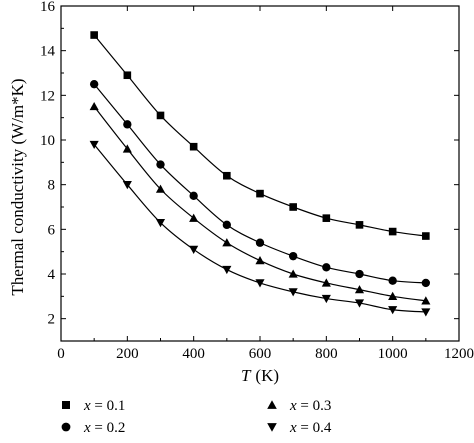 The width and height of the screenshot is (474, 443). What do you see at coordinates (393, 354) in the screenshot?
I see `x-tick-label: 1000` at bounding box center [393, 354].